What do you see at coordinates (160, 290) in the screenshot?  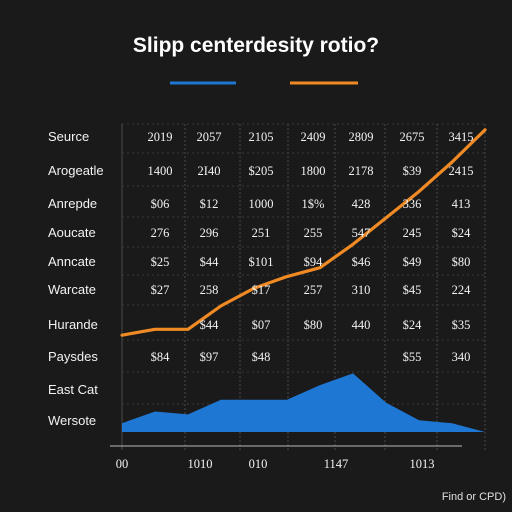 I see `table-cell: $27` at bounding box center [160, 290].